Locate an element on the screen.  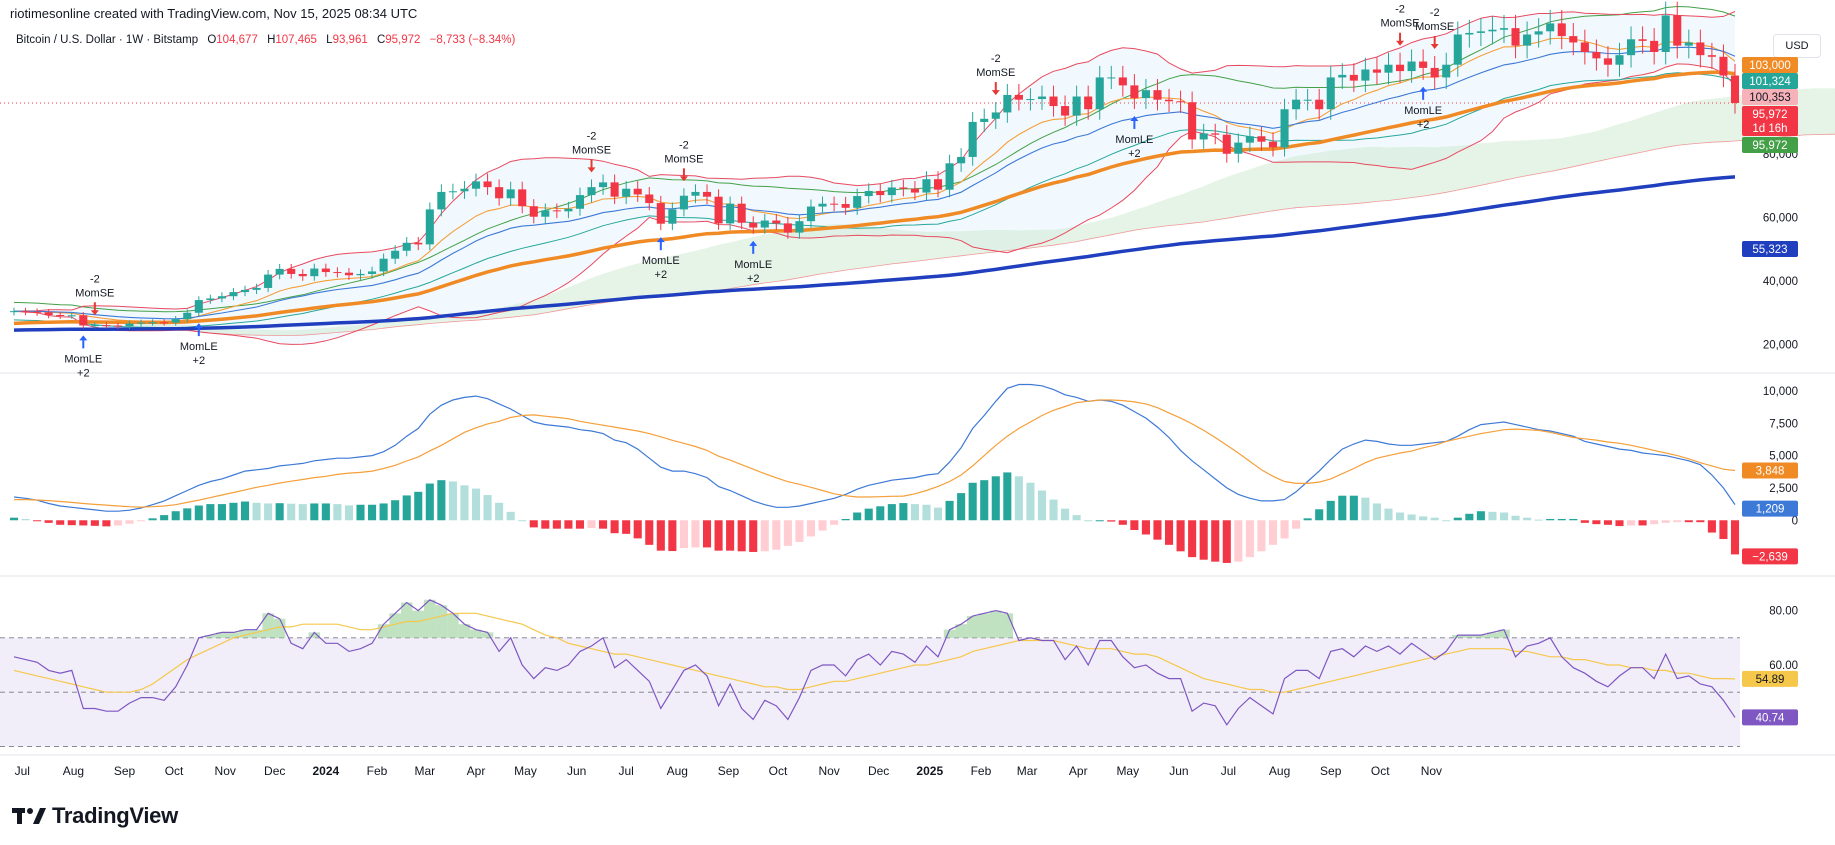
brand-name: TradingView is located at coordinates (115, 815).